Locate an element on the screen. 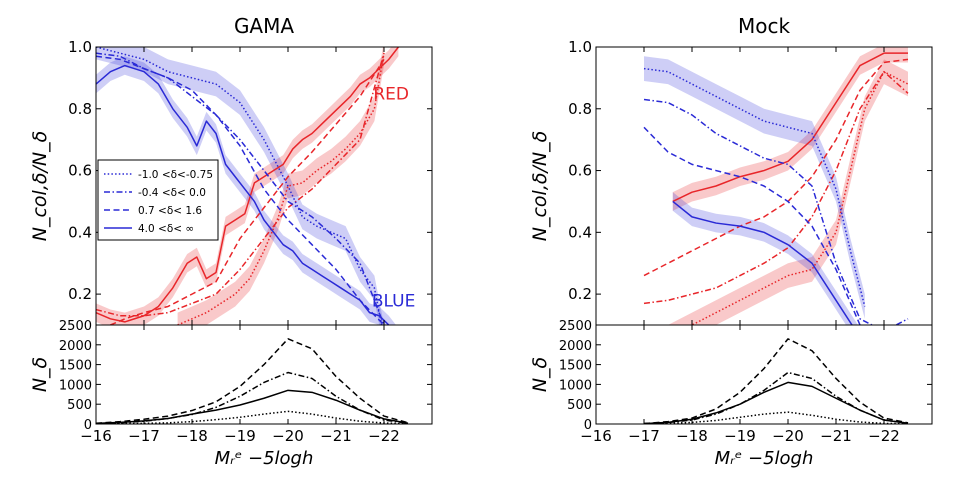 The image size is (959, 480). chart-title: GAMA is located at coordinates (264, 26).